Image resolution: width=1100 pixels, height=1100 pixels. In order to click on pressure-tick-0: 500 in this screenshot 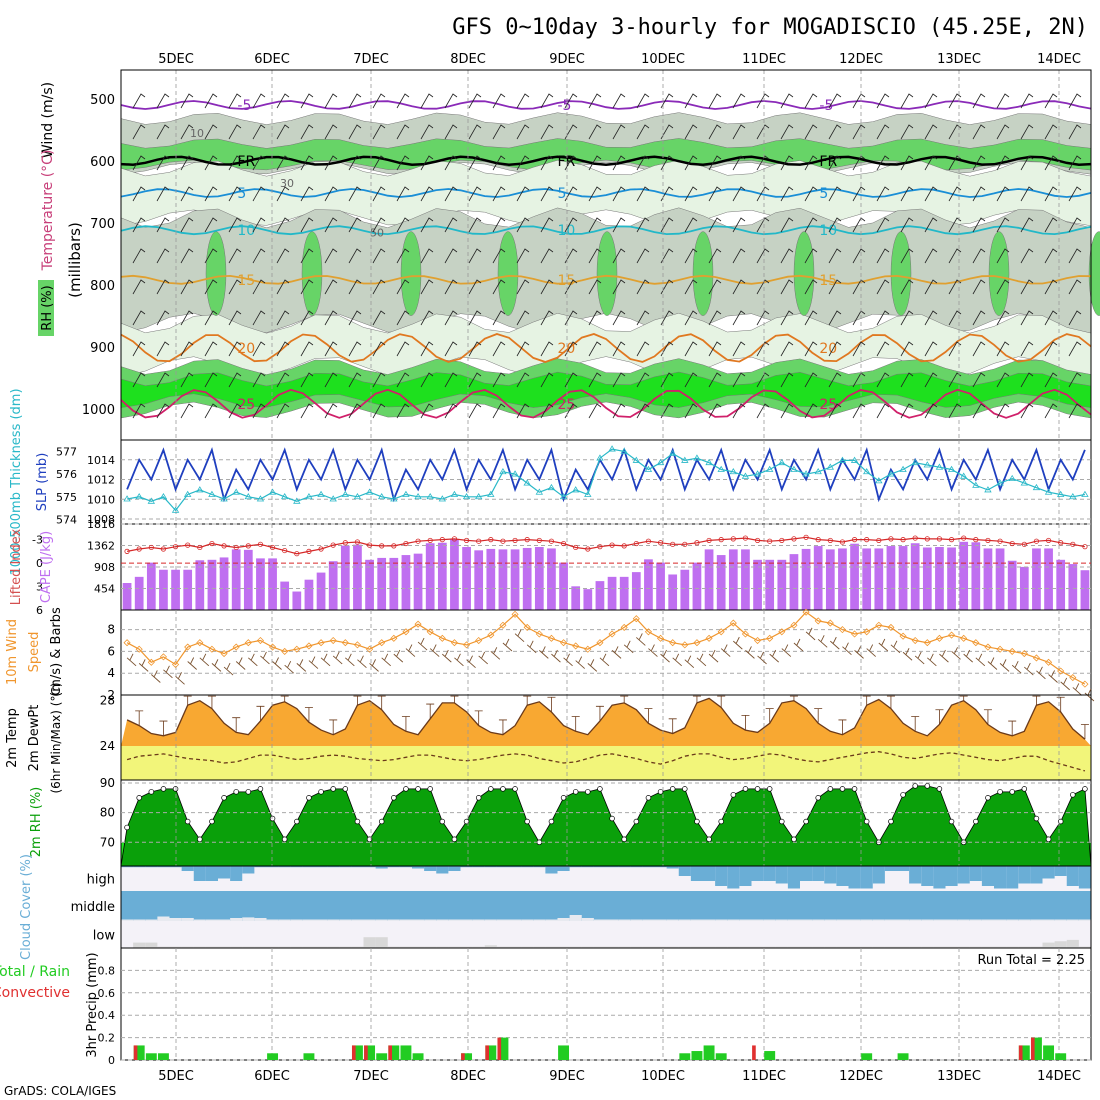, I will do `click(102, 100)`.